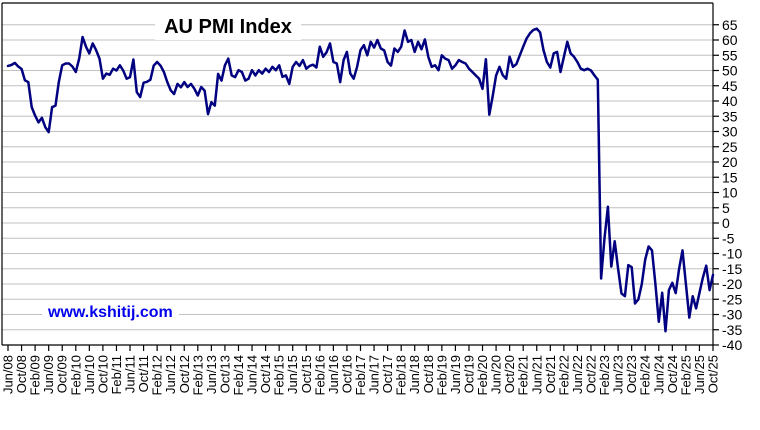 This screenshot has width=760, height=430. Describe the element at coordinates (577, 374) in the screenshot. I see `x-tick-label: Jun/22` at that location.